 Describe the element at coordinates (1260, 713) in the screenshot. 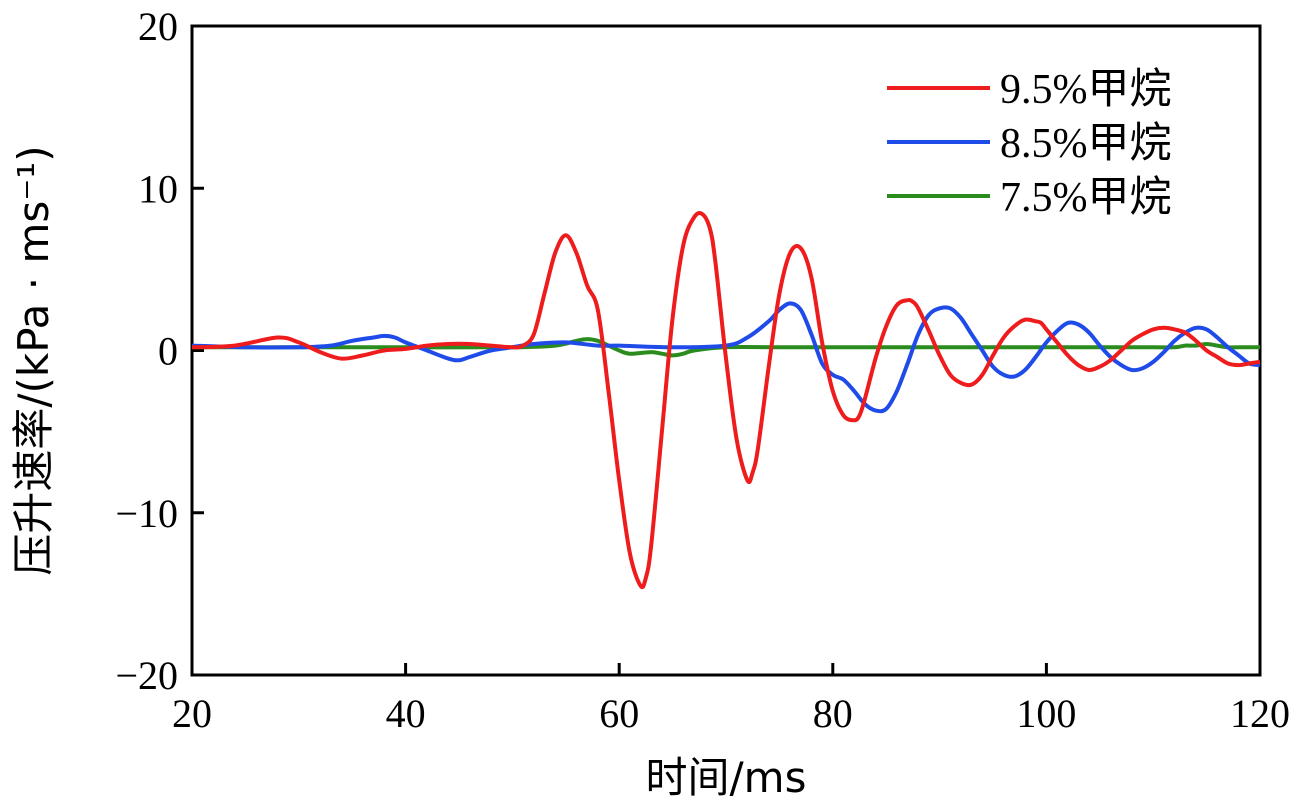

I see `x-tick-label: 120` at that location.